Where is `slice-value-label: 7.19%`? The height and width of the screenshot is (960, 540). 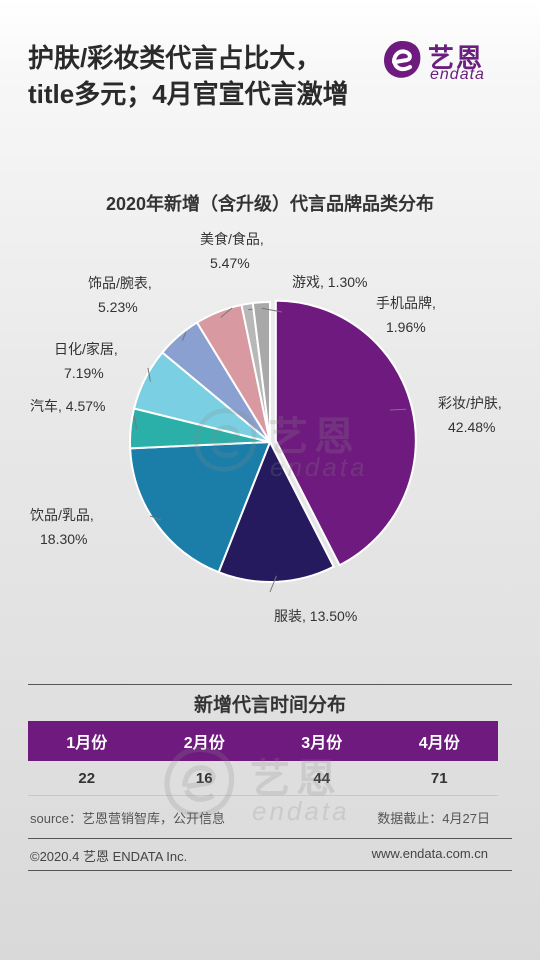 slice-value-label: 7.19% is located at coordinates (84, 373).